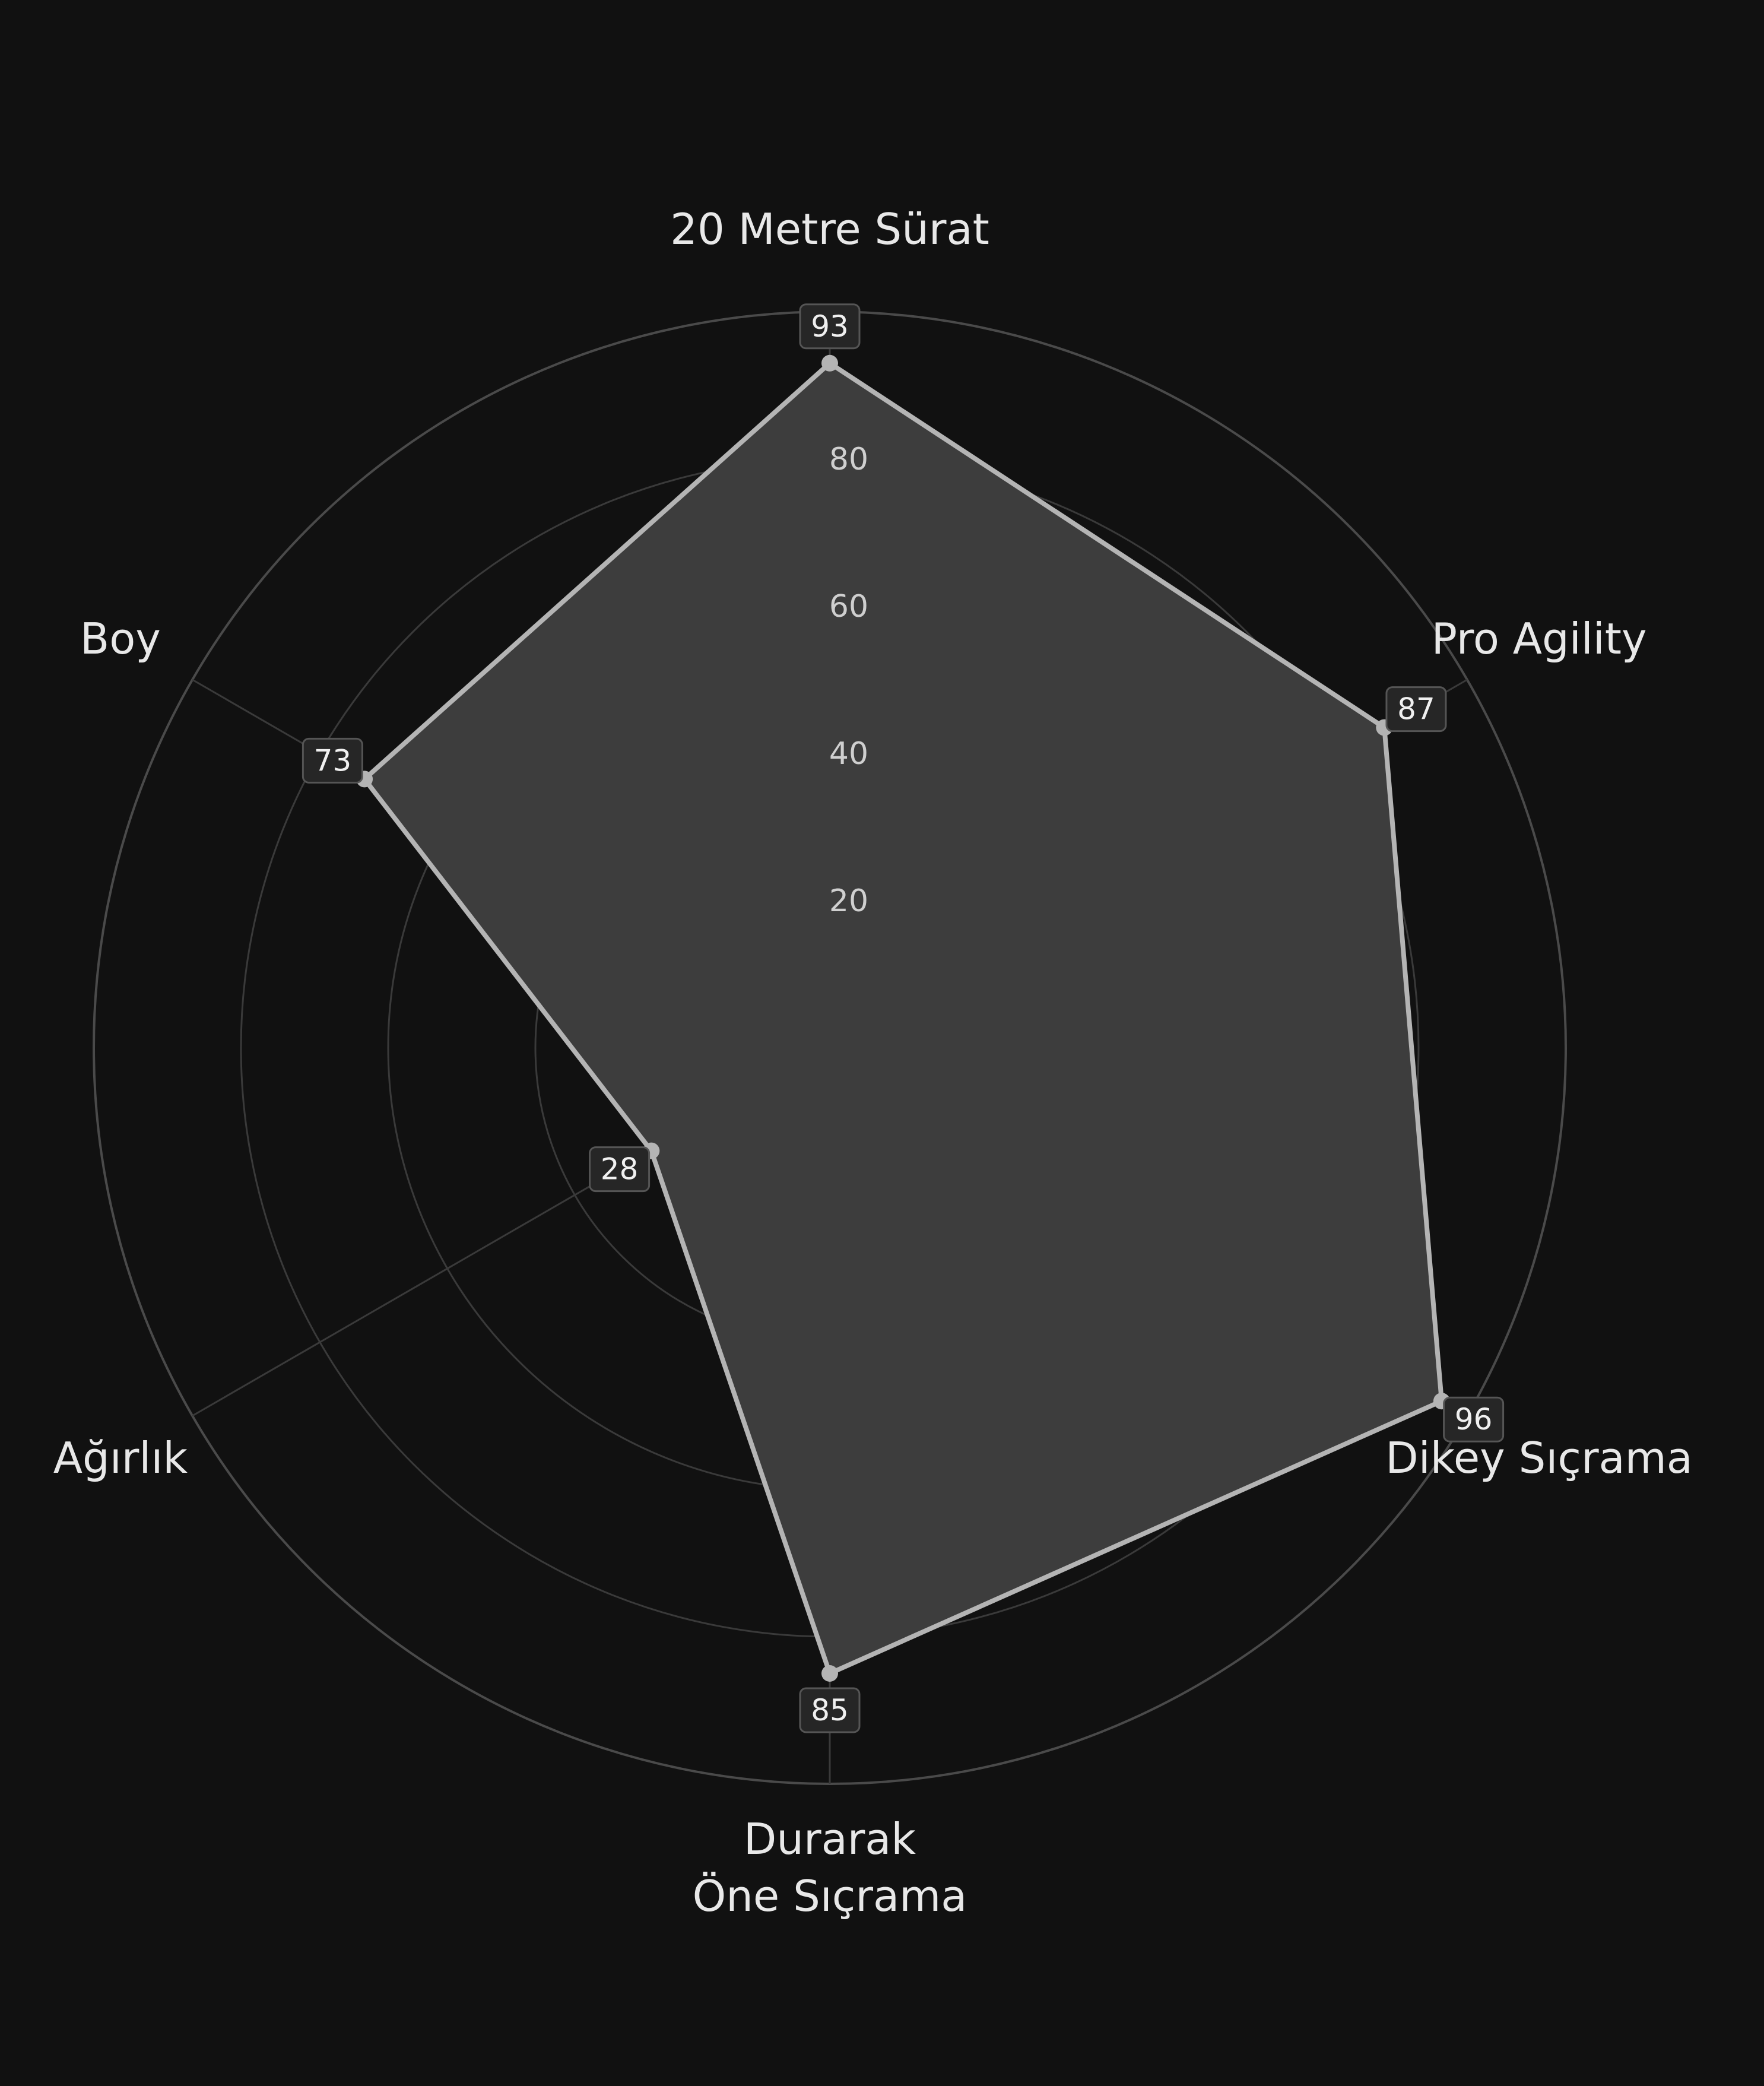  What do you see at coordinates (848, 680) in the screenshot?
I see `radial-tick-labels: 20 40 60 80` at bounding box center [848, 680].